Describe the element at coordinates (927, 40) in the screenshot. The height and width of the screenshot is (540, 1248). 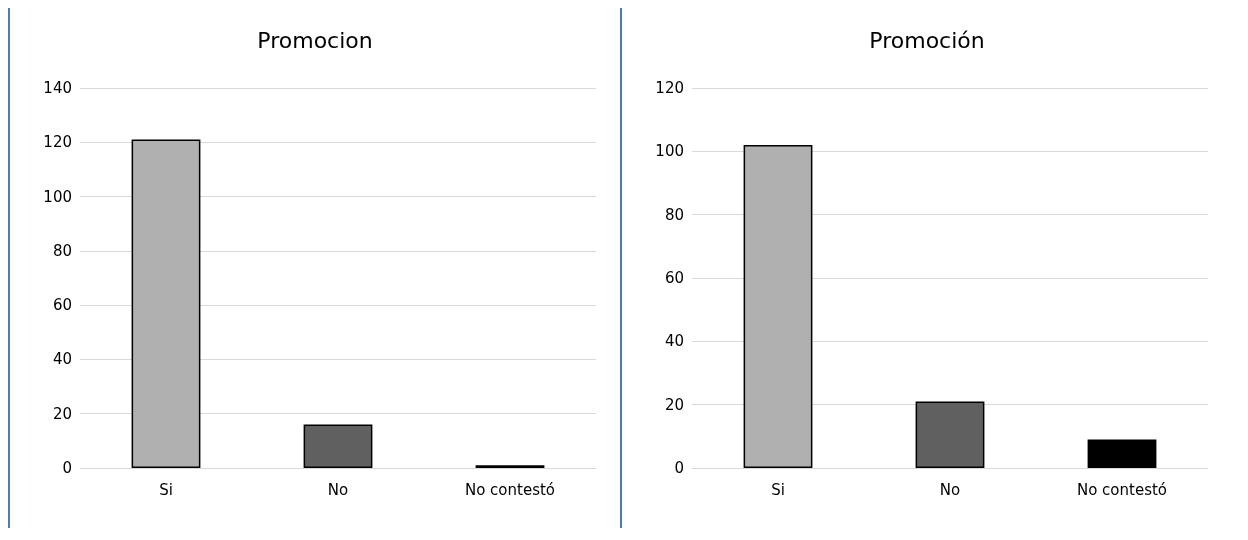
I see `chart-title: Promoción` at that location.